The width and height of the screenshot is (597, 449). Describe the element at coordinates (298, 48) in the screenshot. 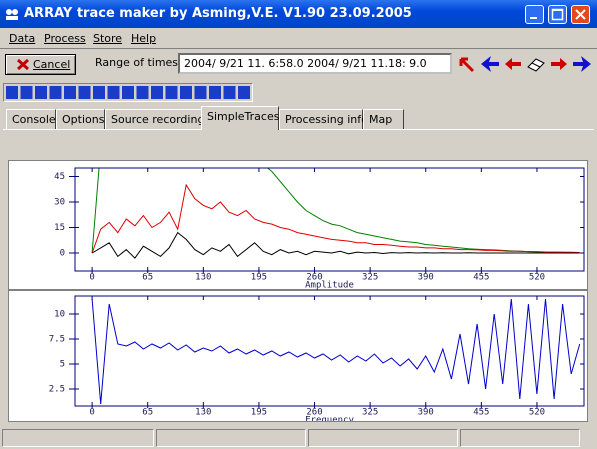

I see `separator` at that location.